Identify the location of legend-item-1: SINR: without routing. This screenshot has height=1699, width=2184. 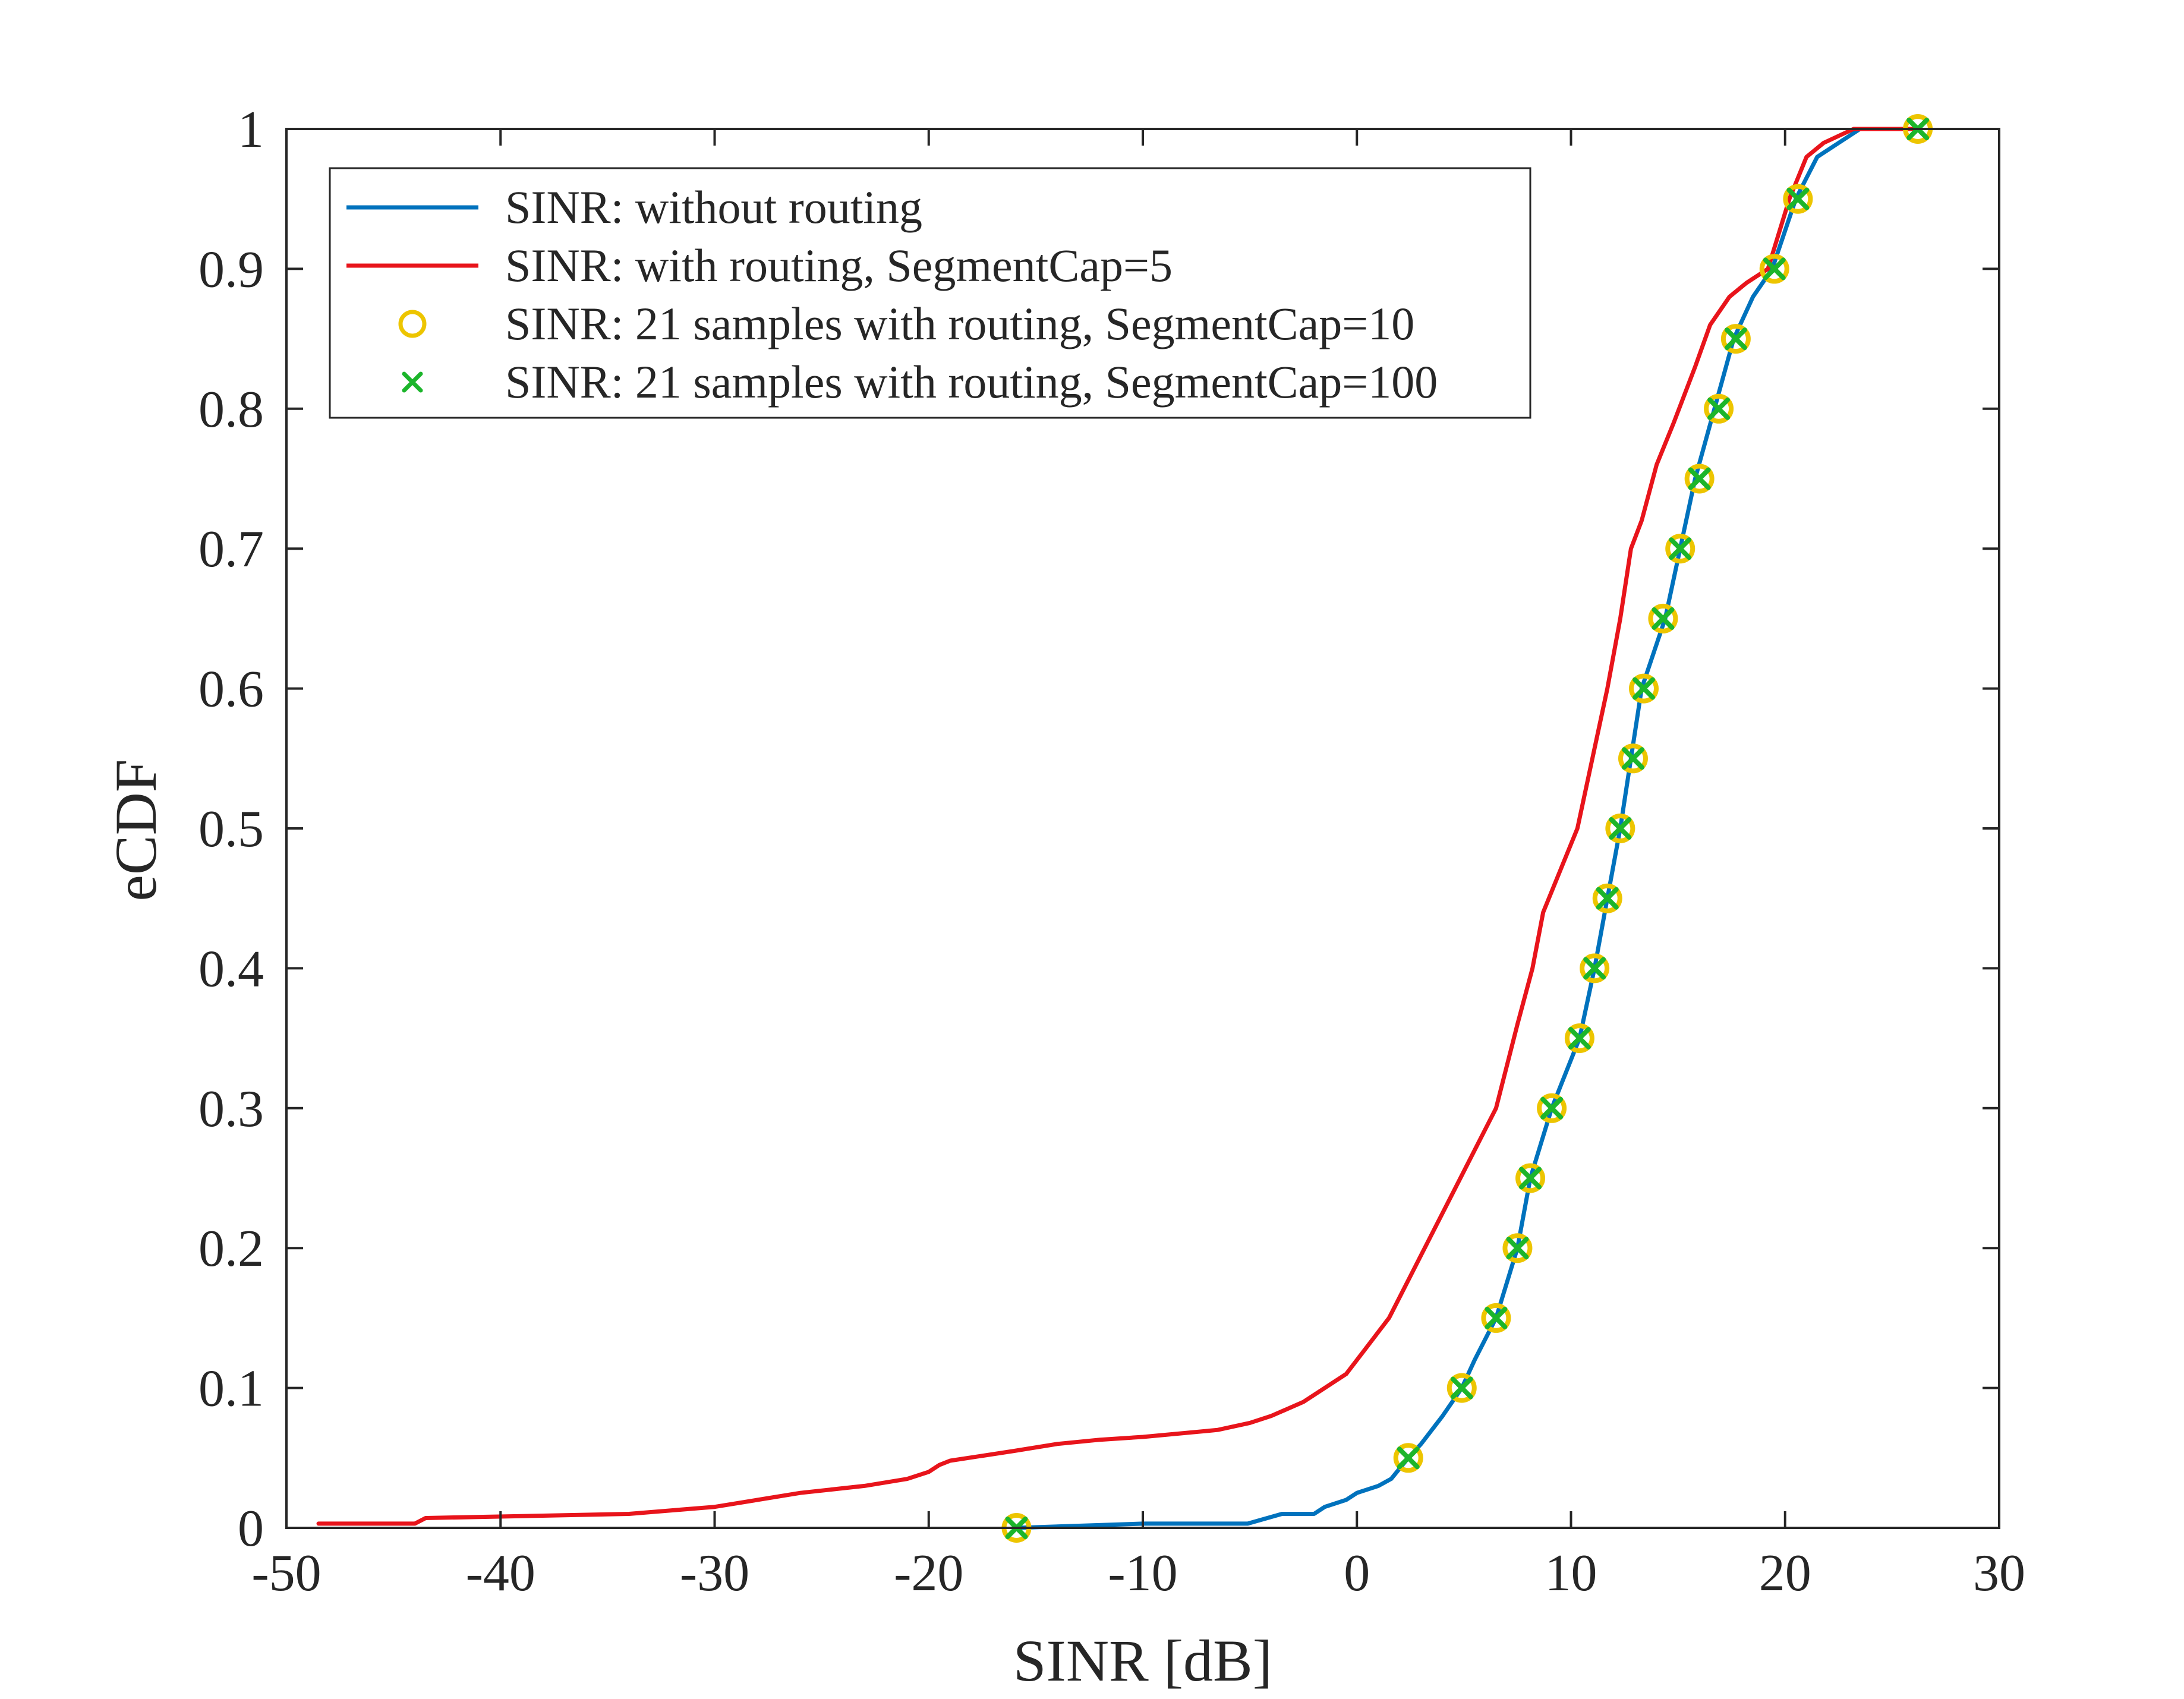
(634, 207).